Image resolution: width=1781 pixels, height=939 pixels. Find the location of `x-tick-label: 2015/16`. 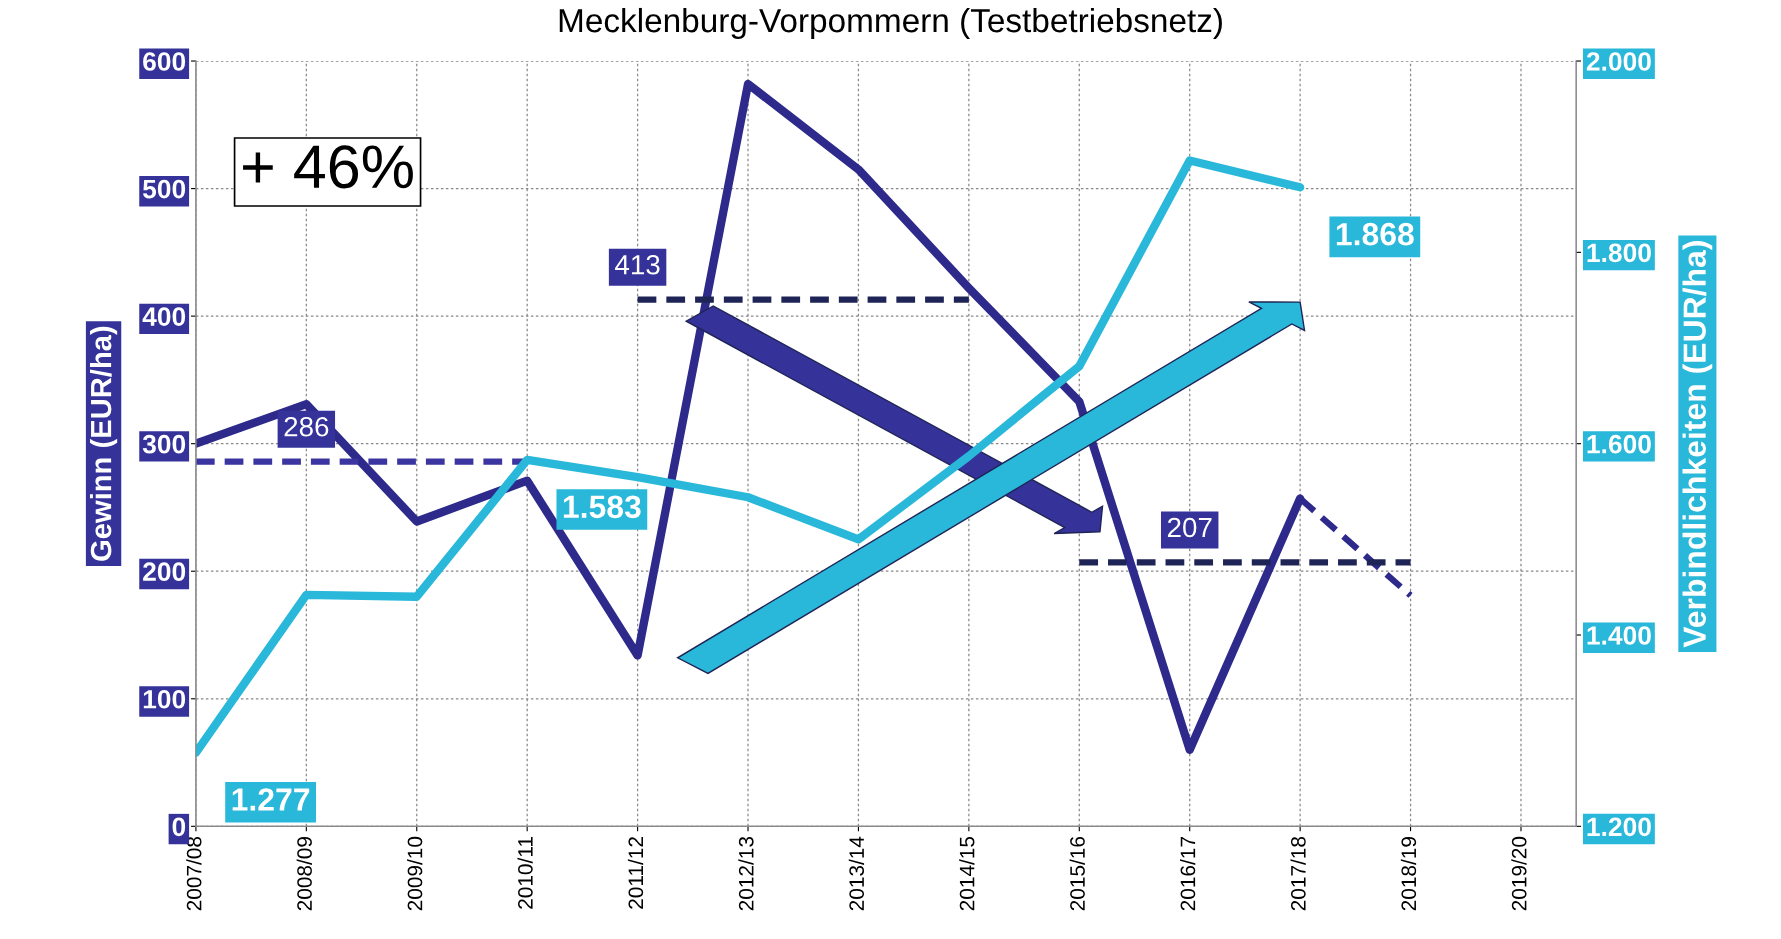

x-tick-label: 2015/16 is located at coordinates (1077, 873).